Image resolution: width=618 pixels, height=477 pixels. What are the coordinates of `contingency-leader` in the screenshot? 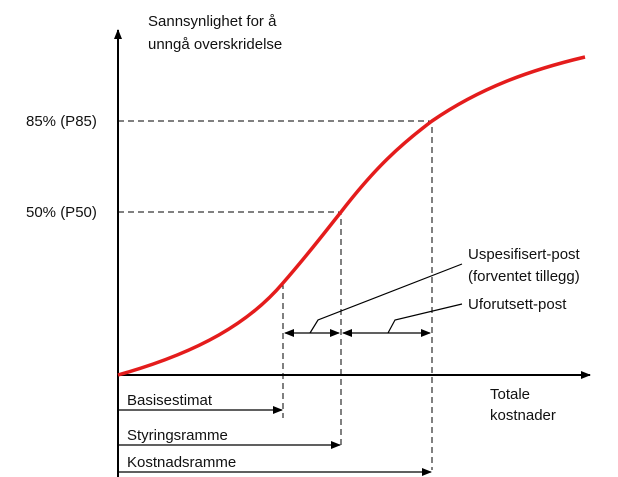 It's located at (425, 318).